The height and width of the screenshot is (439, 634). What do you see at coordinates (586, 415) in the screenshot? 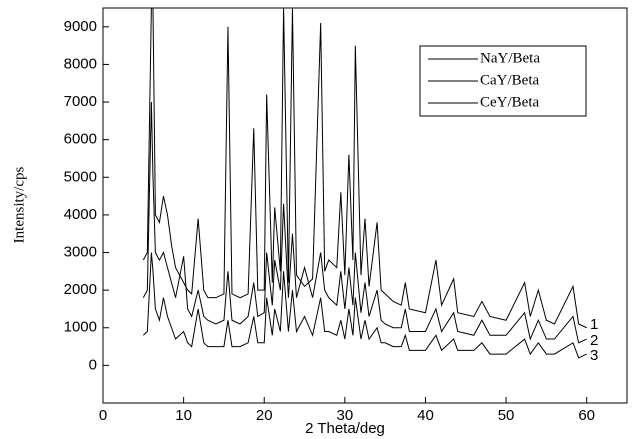
I see `x-tick-label: 60` at bounding box center [586, 415].